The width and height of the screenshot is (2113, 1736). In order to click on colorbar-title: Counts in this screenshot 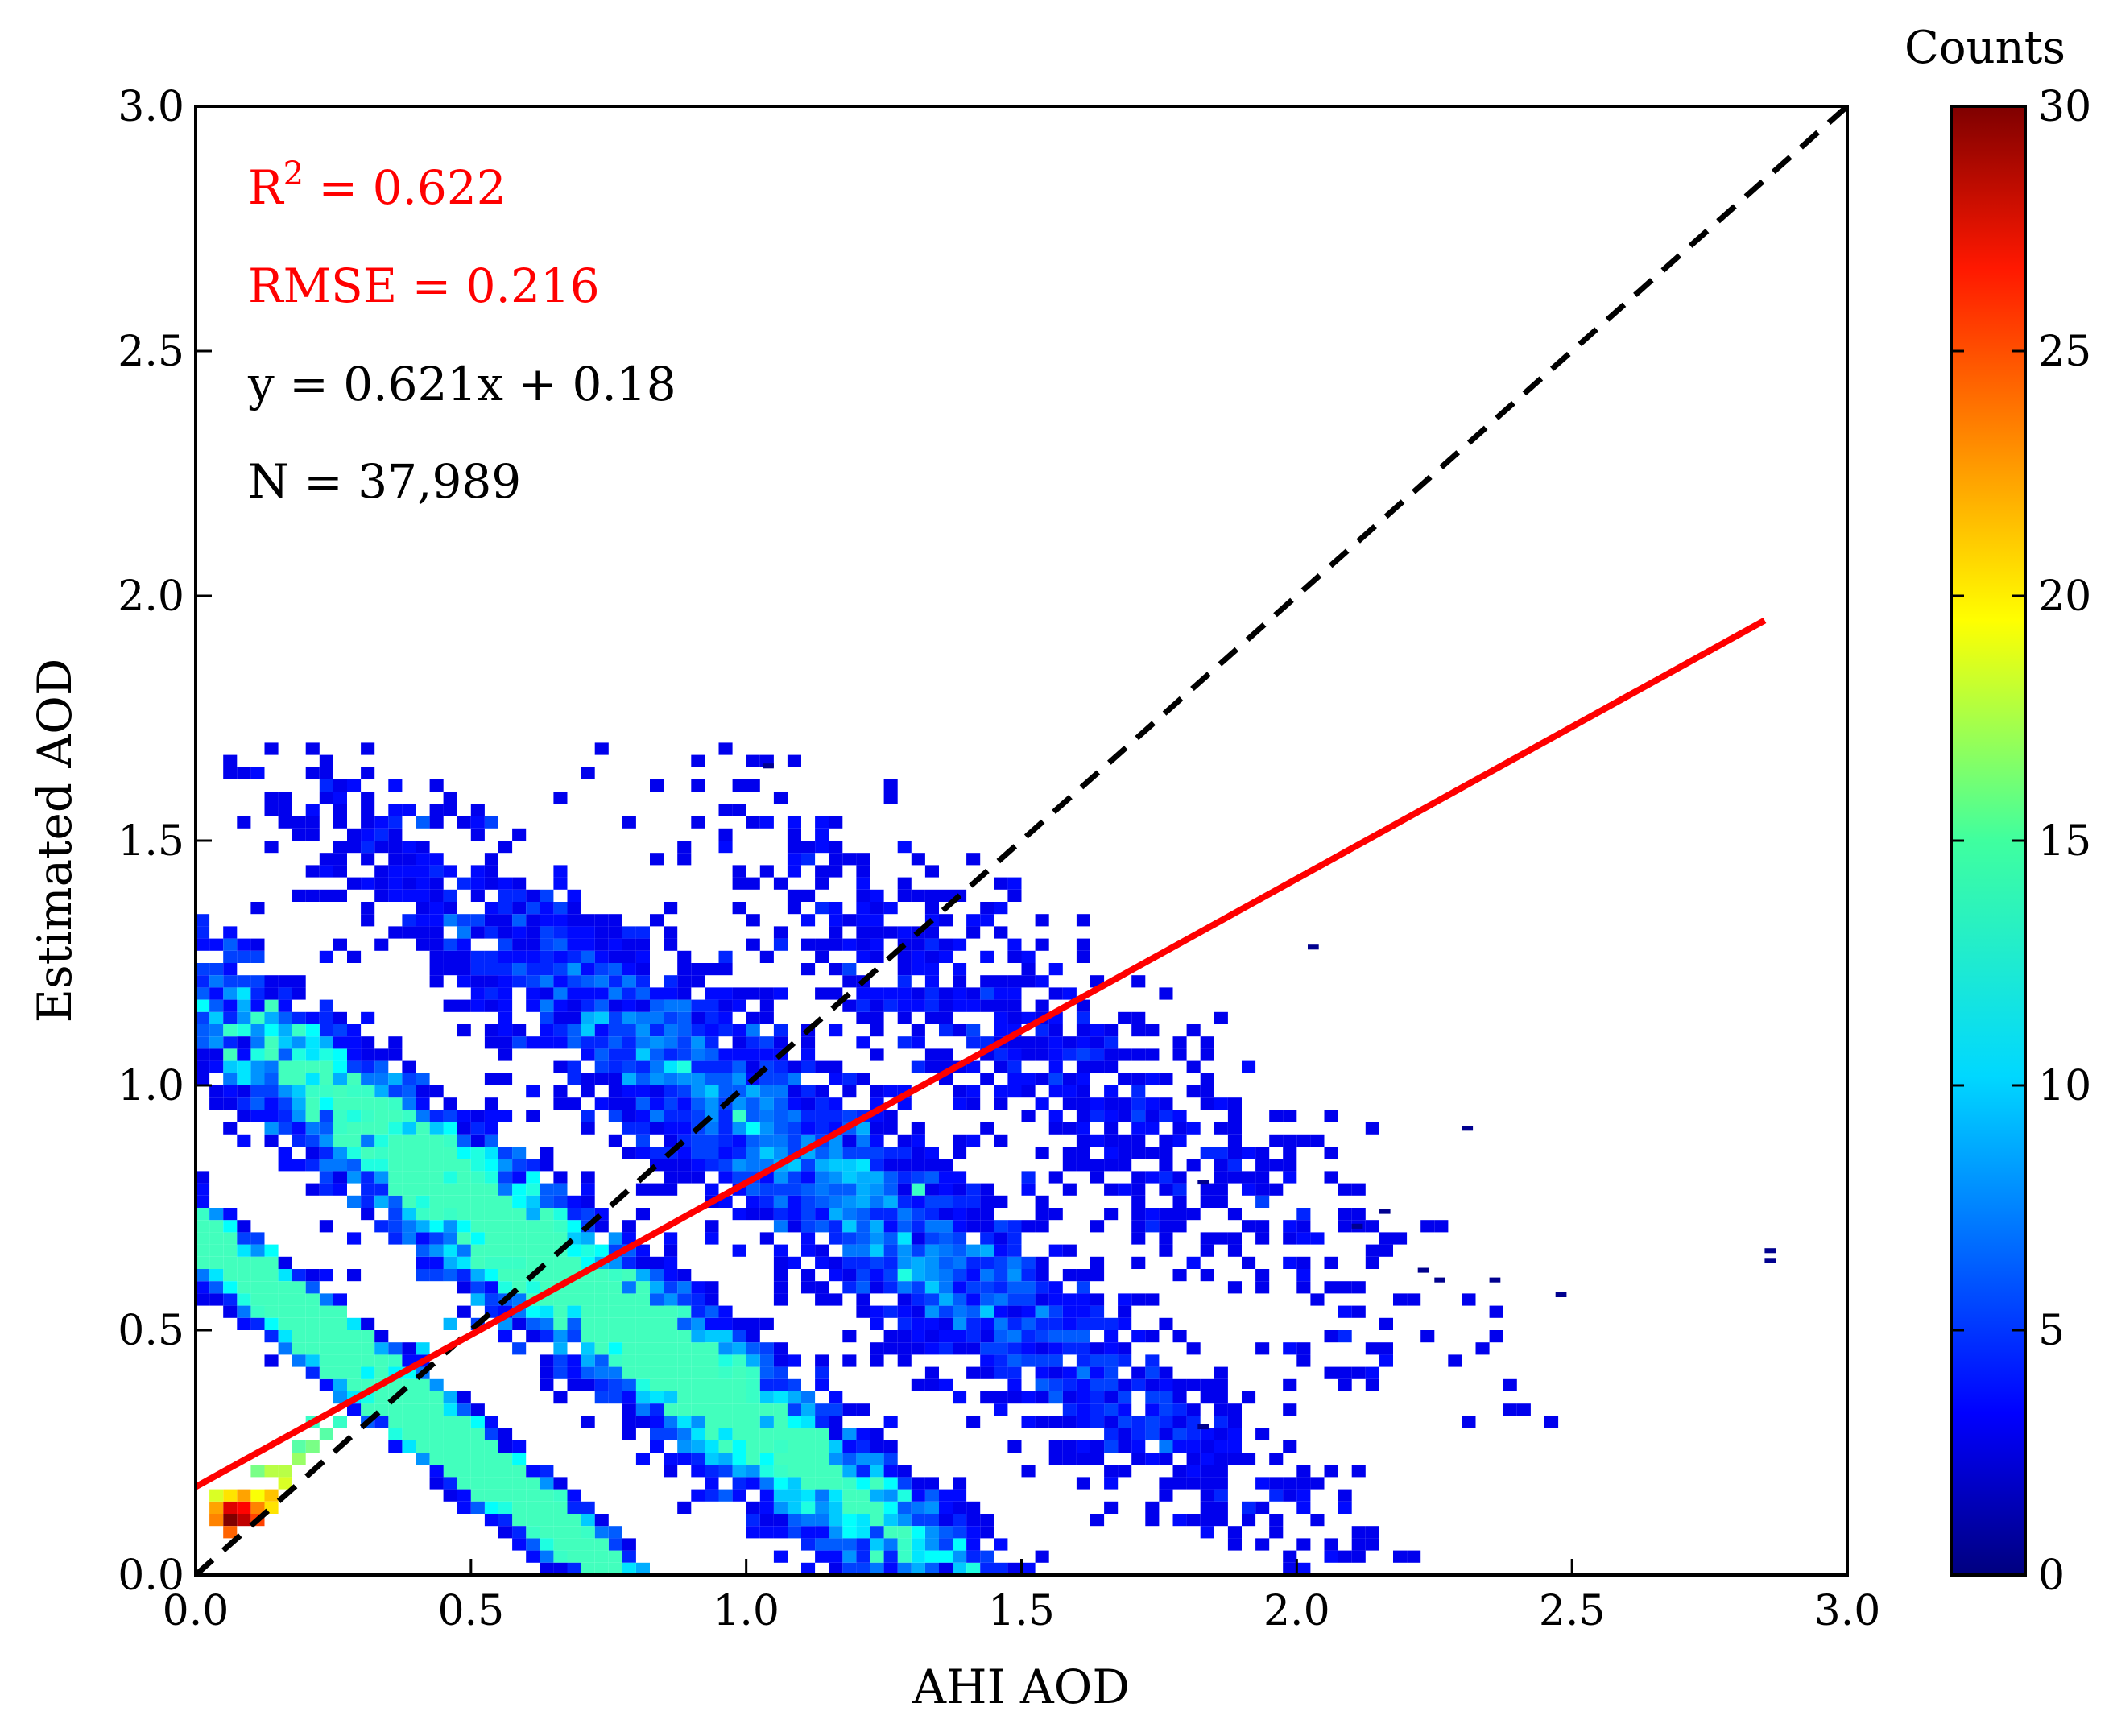, I will do `click(1984, 48)`.